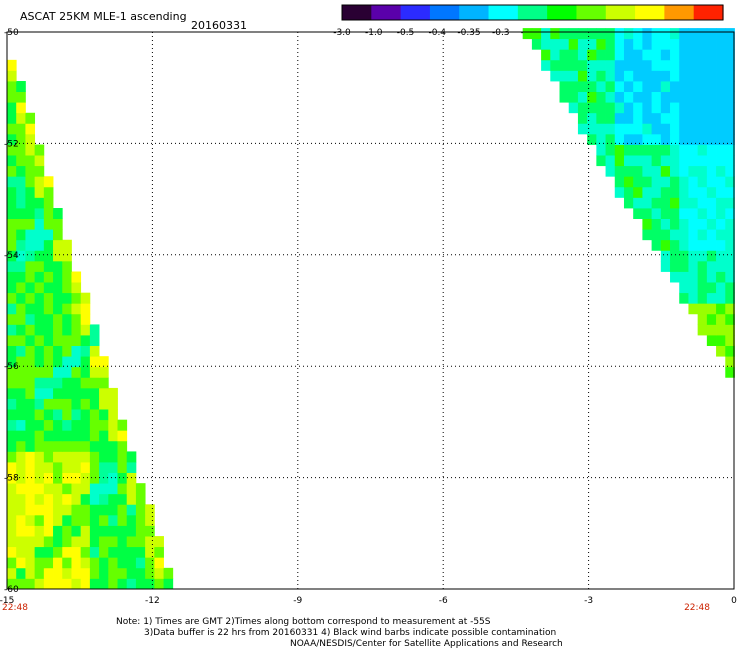 This screenshot has width=740, height=650. What do you see at coordinates (11, 479) in the screenshot?
I see `y-tick-label: -58` at bounding box center [11, 479].